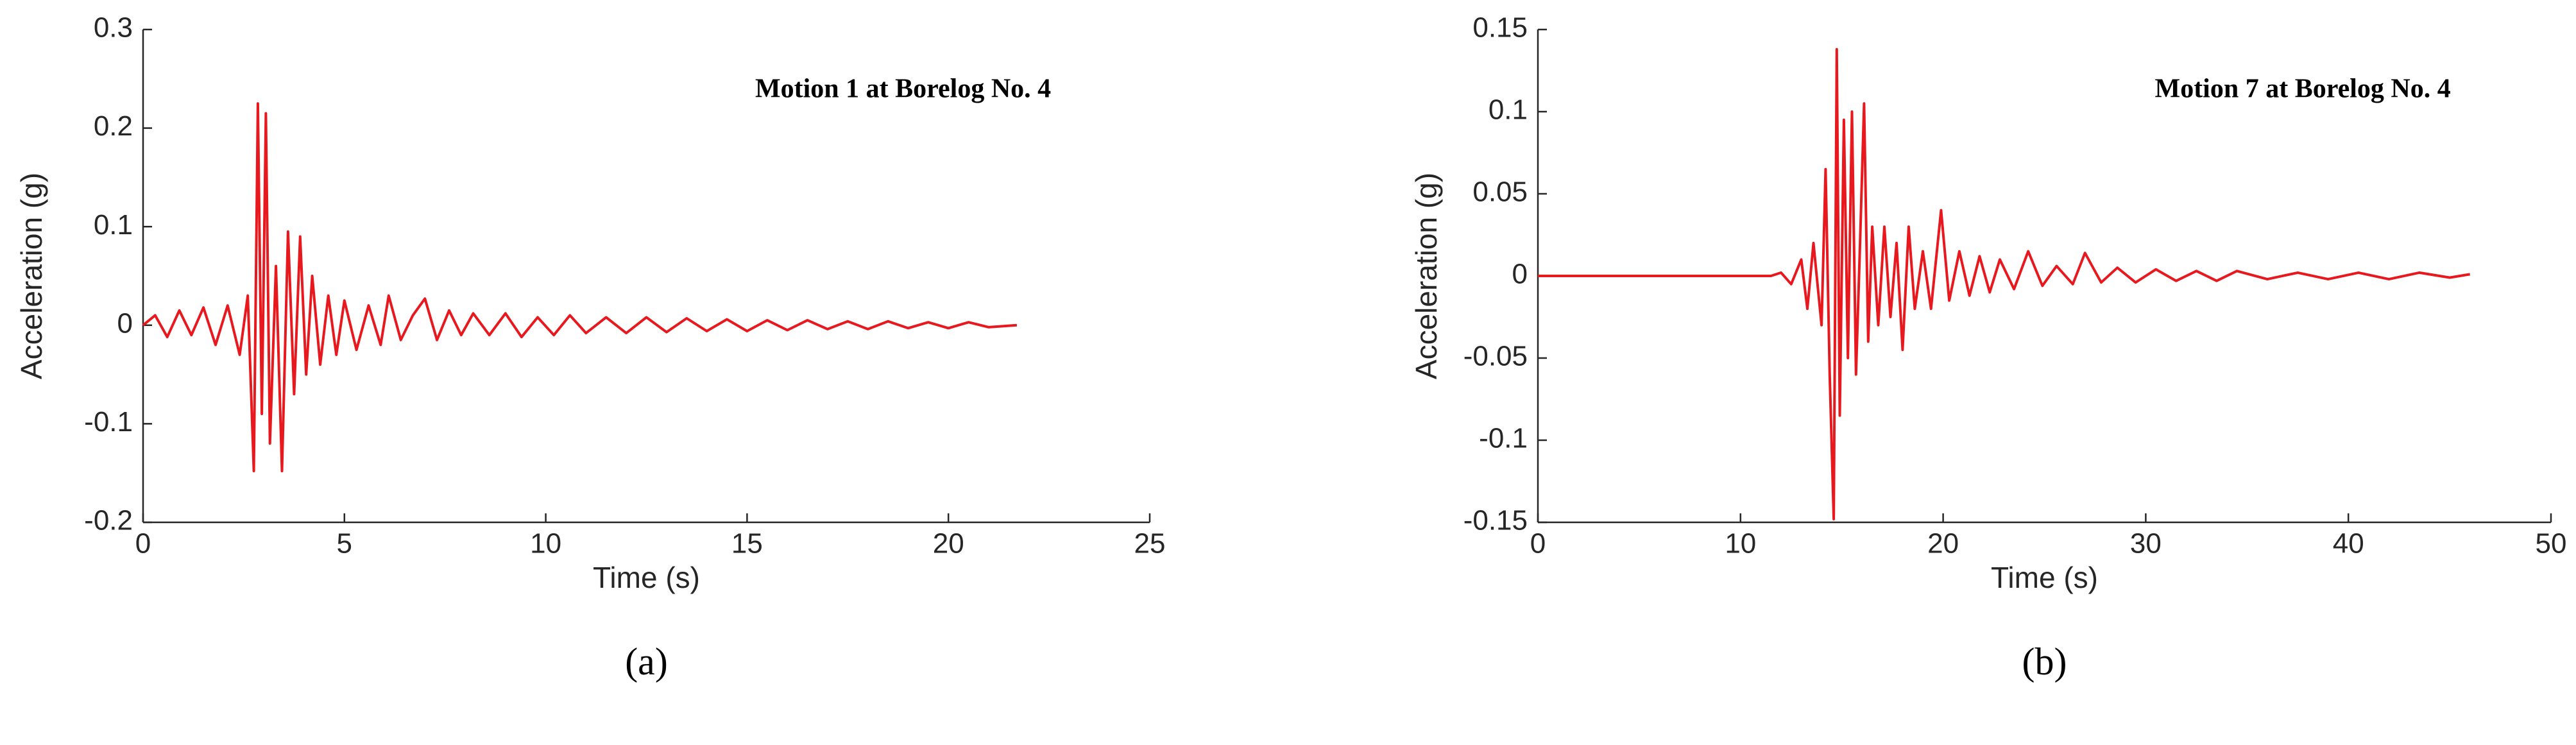  What do you see at coordinates (747, 544) in the screenshot?
I see `x-tick-label: 15` at bounding box center [747, 544].